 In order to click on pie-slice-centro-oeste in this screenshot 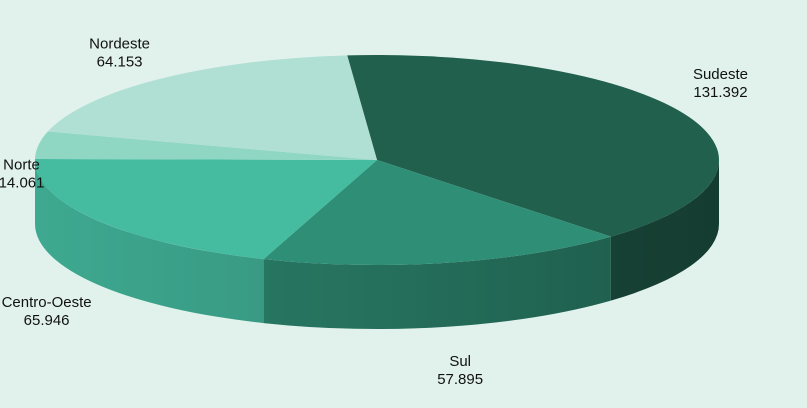, I will do `click(205, 209)`.